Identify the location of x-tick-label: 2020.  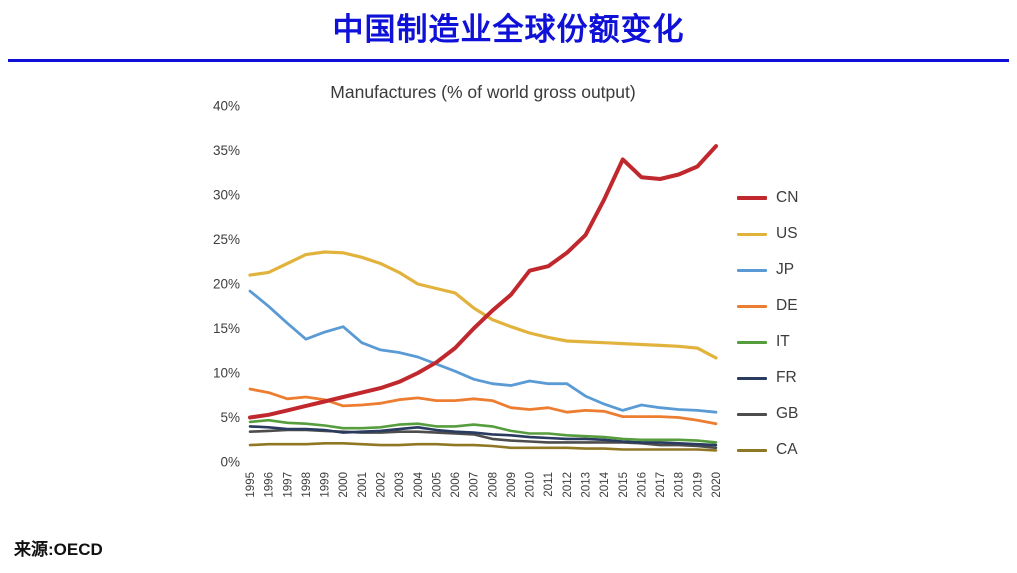
(717, 485).